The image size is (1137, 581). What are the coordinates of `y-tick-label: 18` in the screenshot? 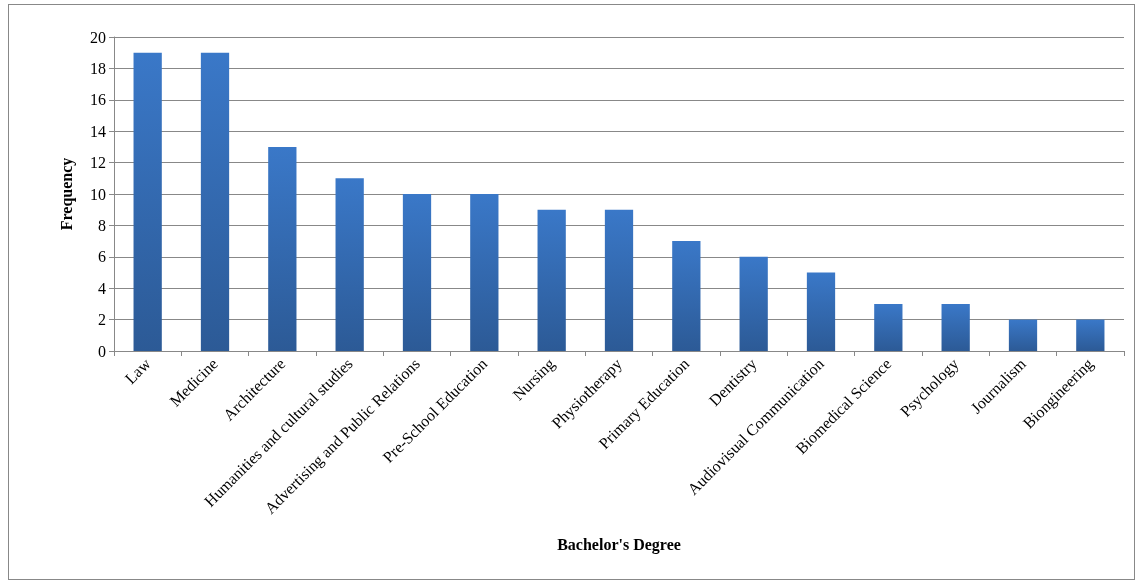 It's located at (98, 68).